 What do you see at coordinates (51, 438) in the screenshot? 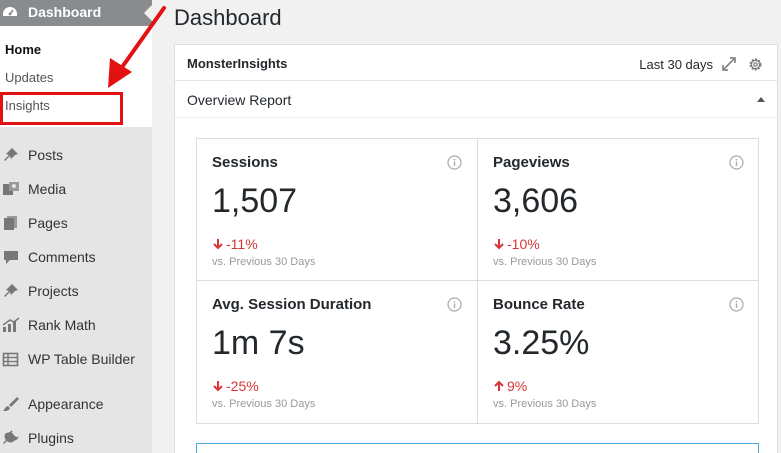
I see `sidebar-item-label: Plugins` at bounding box center [51, 438].